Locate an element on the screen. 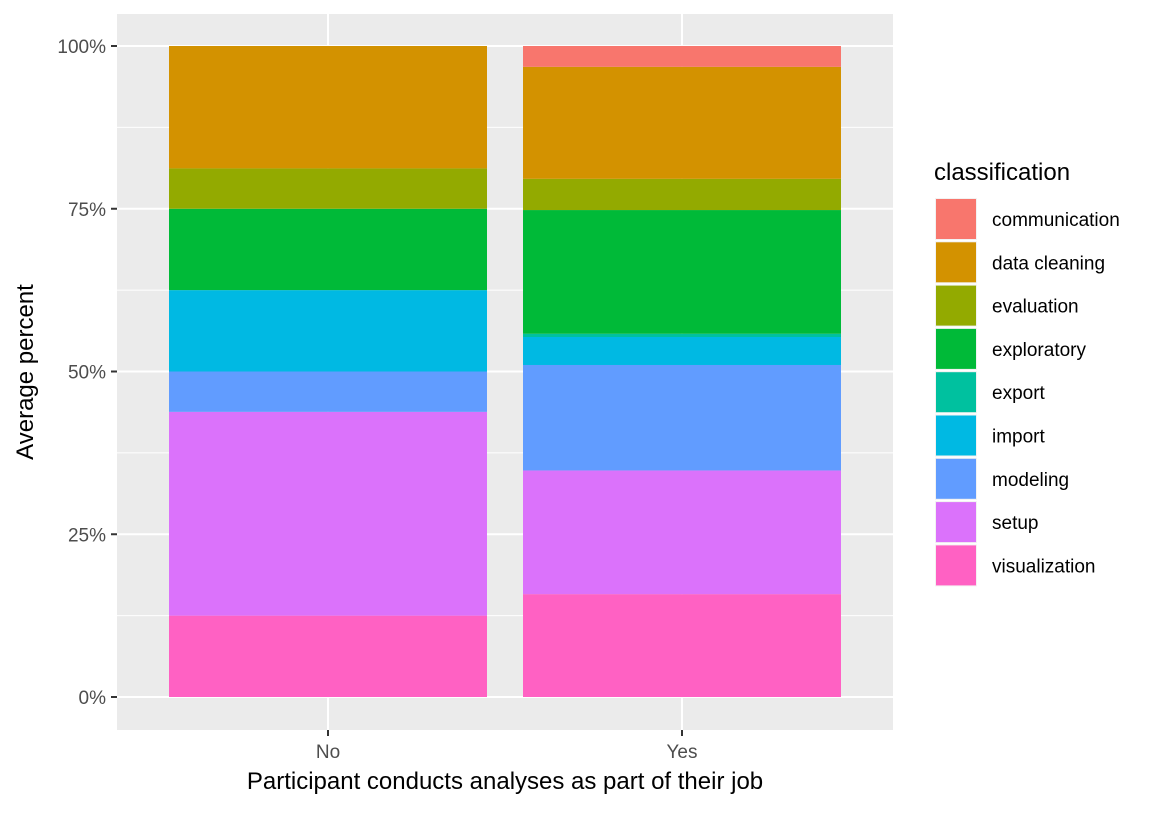  bar-segment-visualization-yes is located at coordinates (682, 645).